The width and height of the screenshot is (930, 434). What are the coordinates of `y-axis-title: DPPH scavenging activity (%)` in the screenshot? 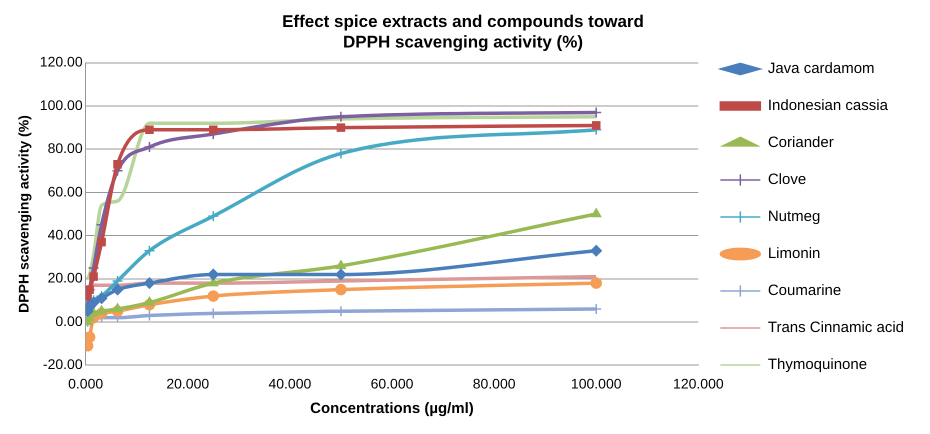 It's located at (23, 214).